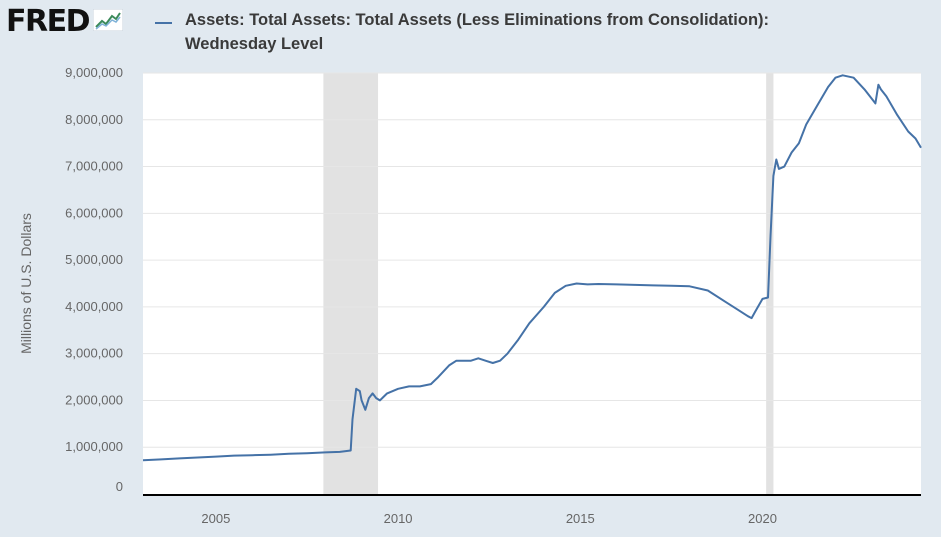 This screenshot has height=537, width=941. Describe the element at coordinates (48, 21) in the screenshot. I see `logo-text: FRED` at that location.